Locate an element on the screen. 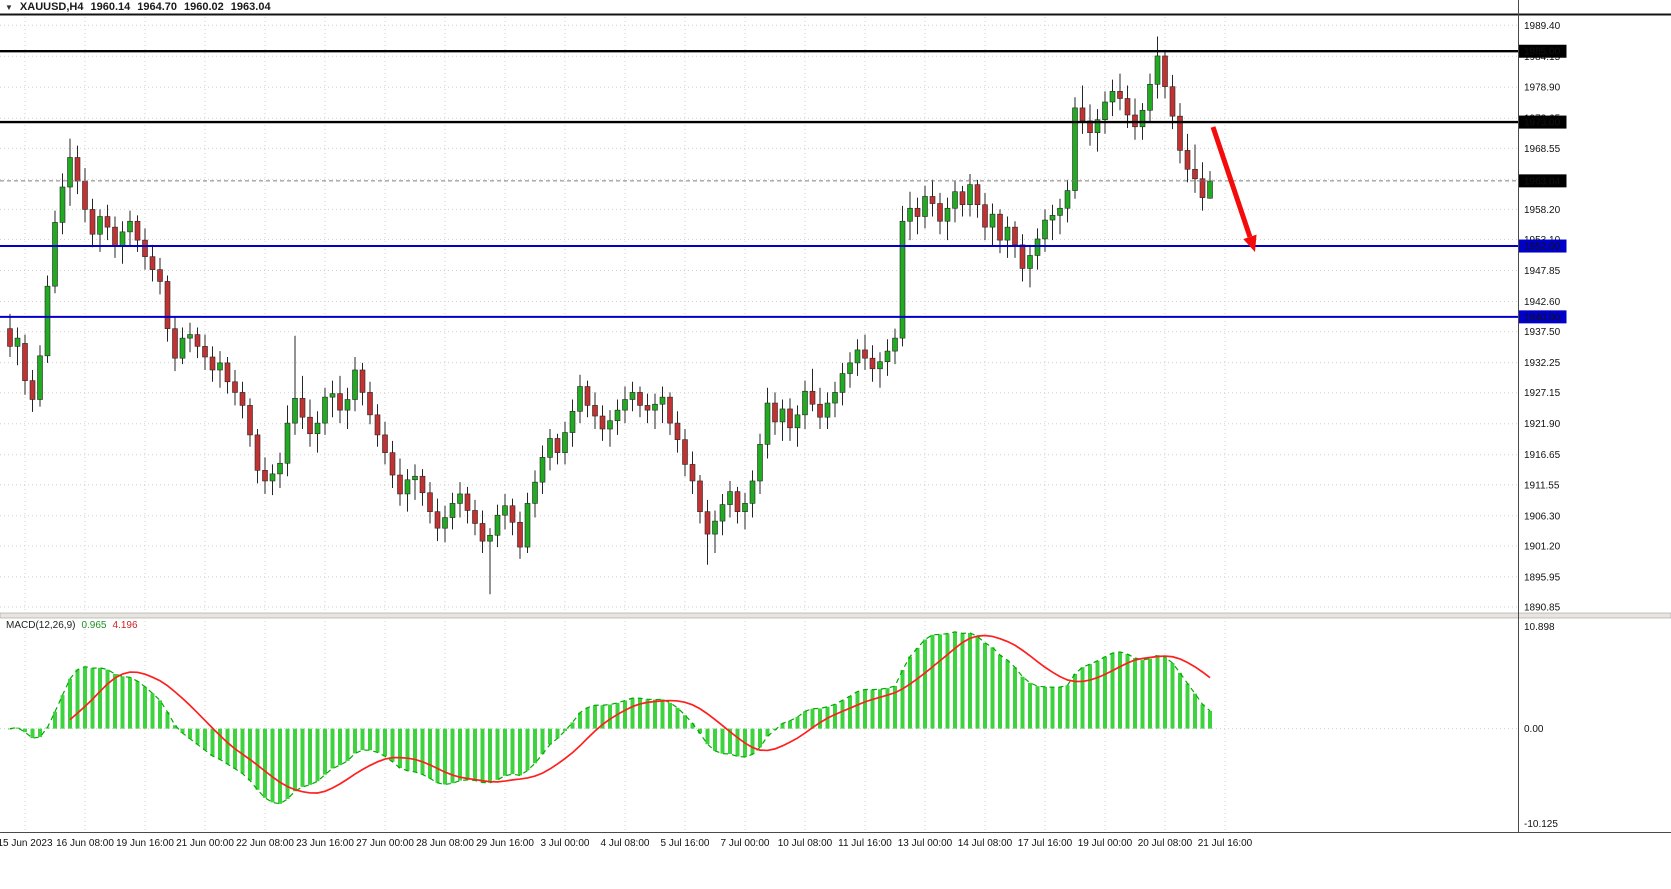 This screenshot has height=889, width=1671. time-label: 17 Jul 16:00 is located at coordinates (1045, 843).